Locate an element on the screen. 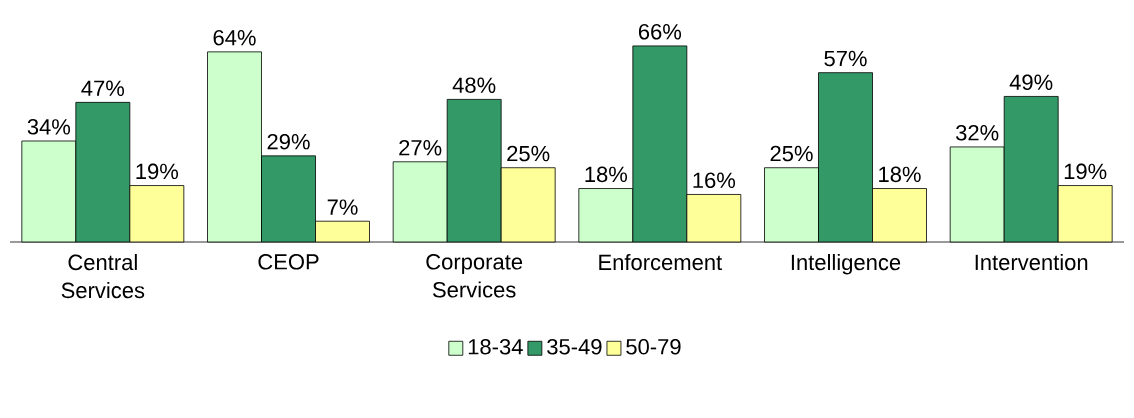  x-tick-label: CEOP is located at coordinates (288, 262).